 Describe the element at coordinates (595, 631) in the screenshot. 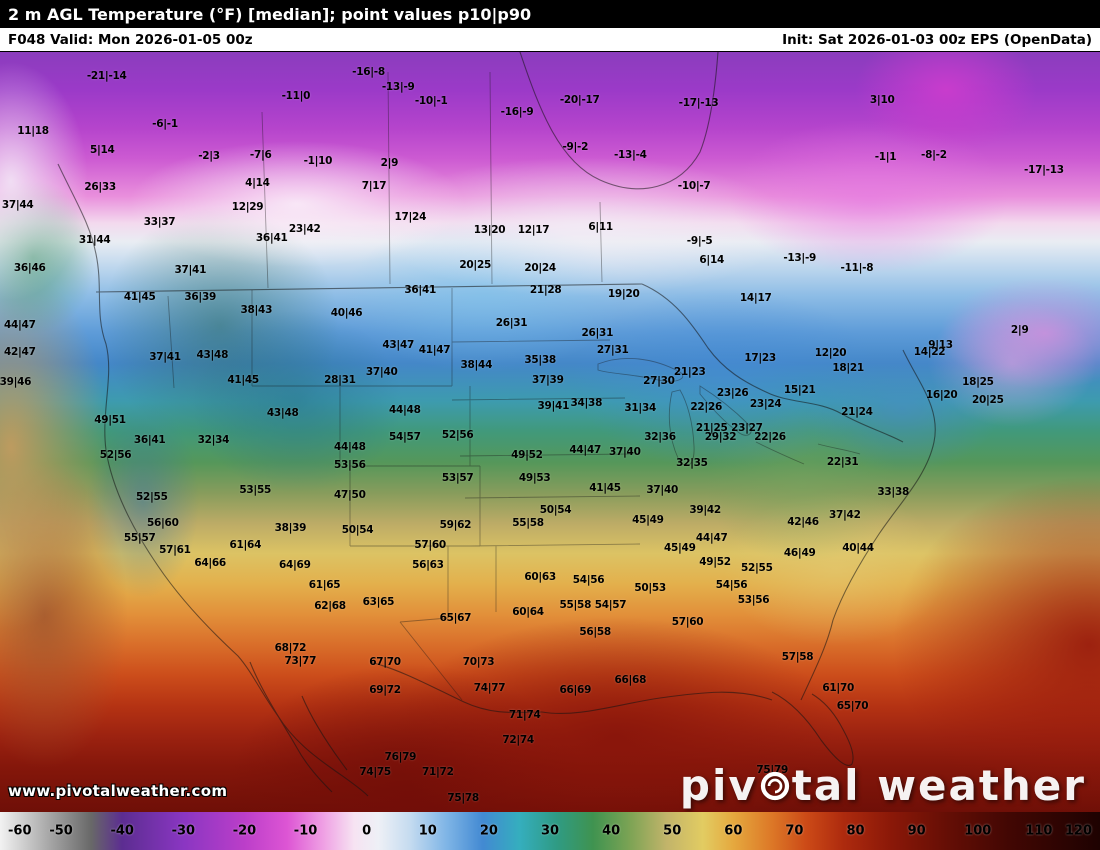

I see `point-value: 56|58` at that location.